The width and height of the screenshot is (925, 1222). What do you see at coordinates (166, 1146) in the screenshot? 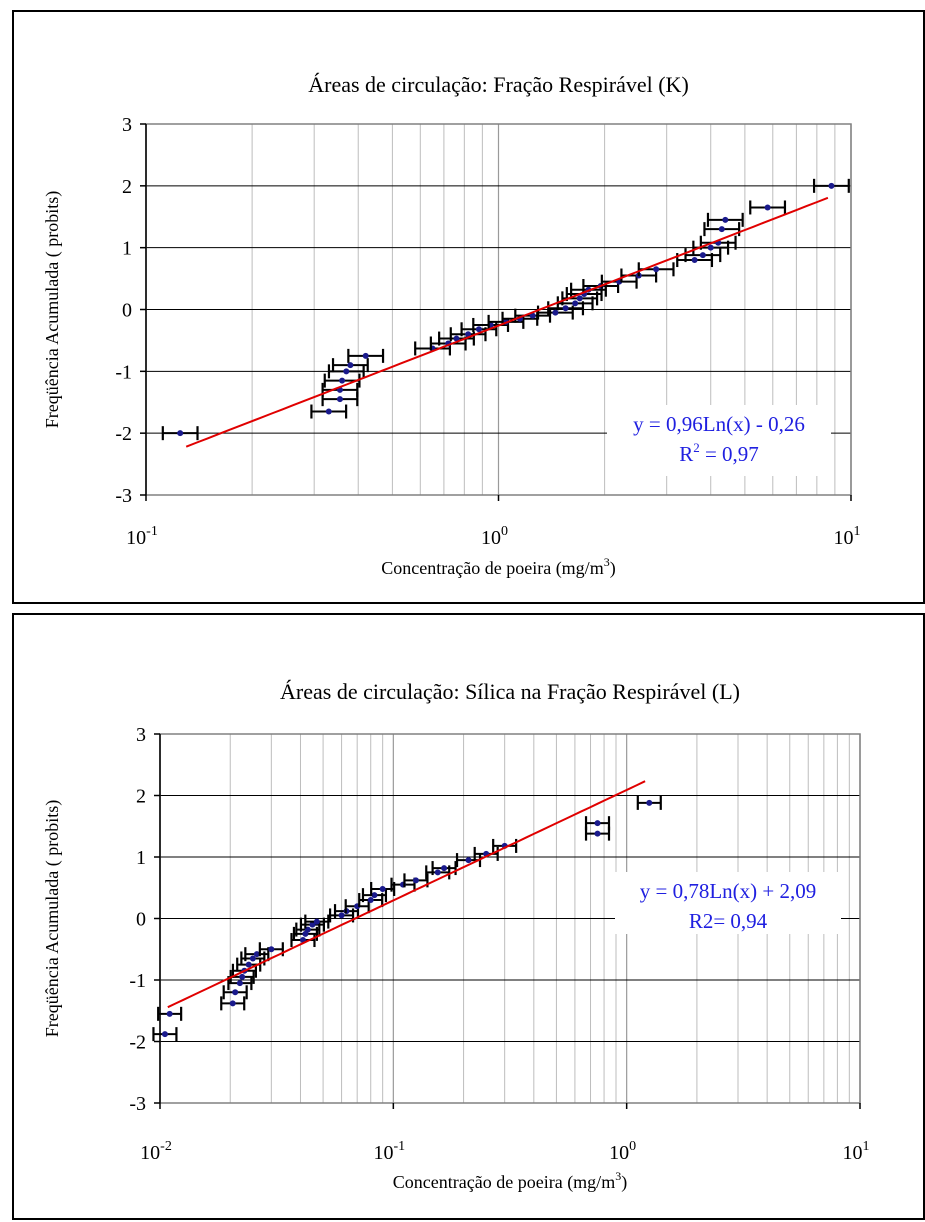
I see `x-tick-exponent: -2` at bounding box center [166, 1146].